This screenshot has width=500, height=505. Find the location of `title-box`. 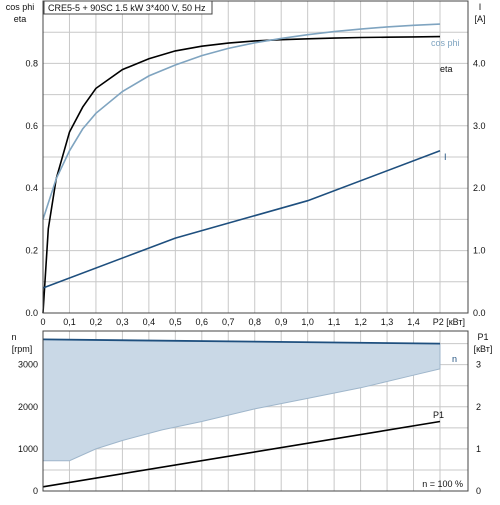

title-box is located at coordinates (128, 7).